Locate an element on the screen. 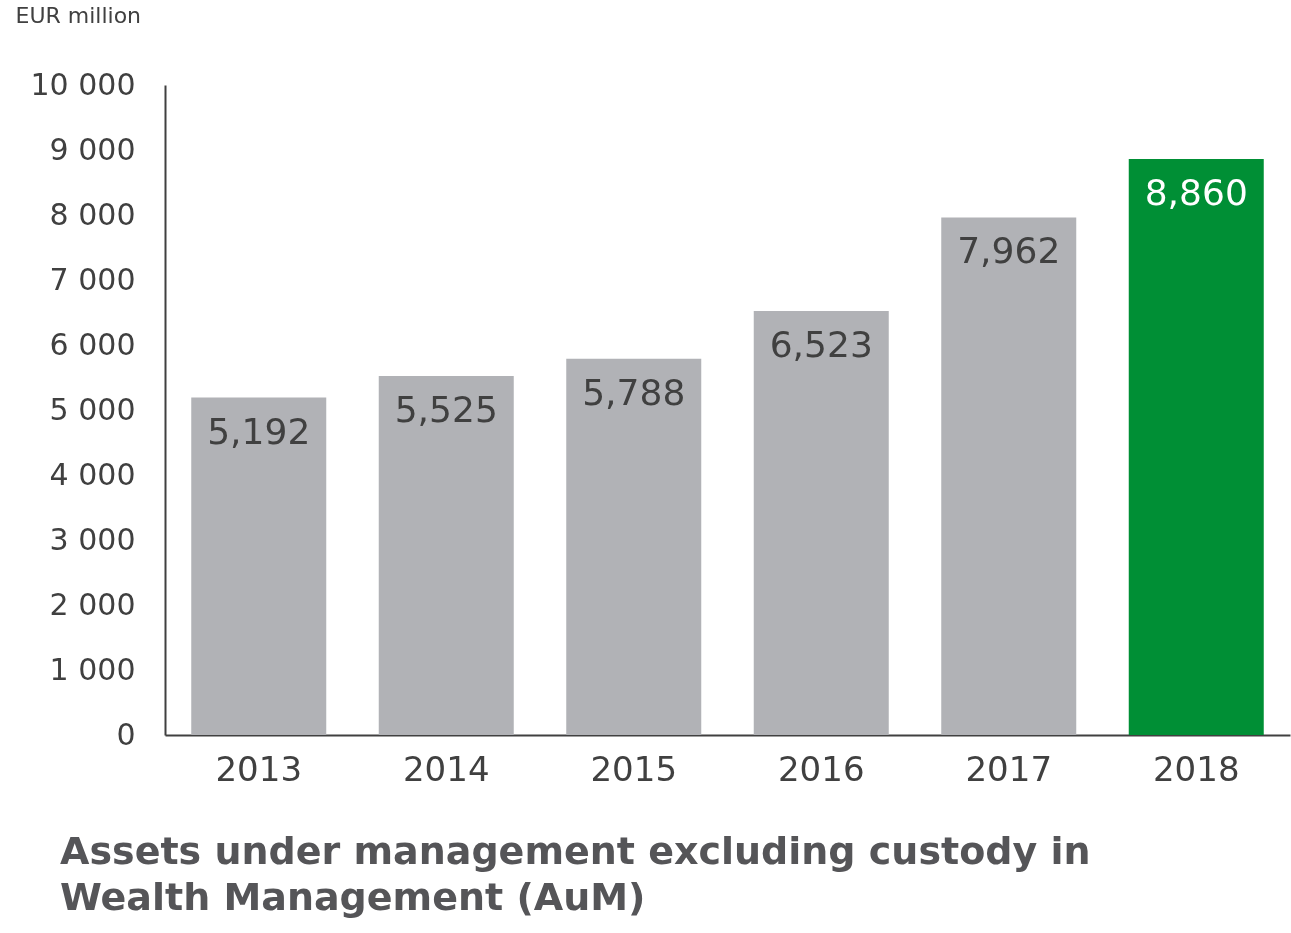  y-tick-label: 6 000 is located at coordinates (92, 344).